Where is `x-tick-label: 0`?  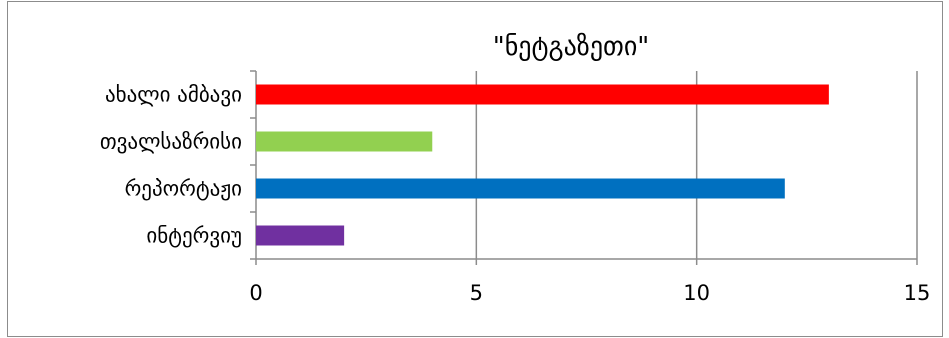 x-tick-label: 0 is located at coordinates (255, 293).